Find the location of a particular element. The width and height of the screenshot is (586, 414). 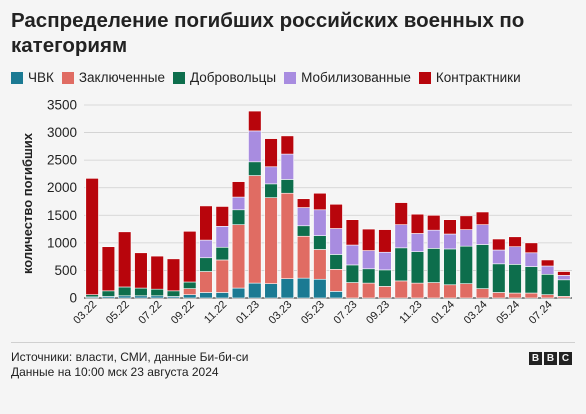

legend-item: ЧВК is located at coordinates (32, 77).